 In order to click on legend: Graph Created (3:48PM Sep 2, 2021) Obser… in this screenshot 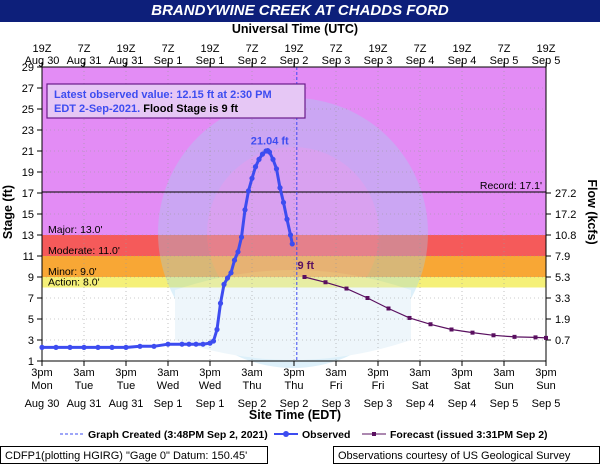, I will do `click(304, 435)`.